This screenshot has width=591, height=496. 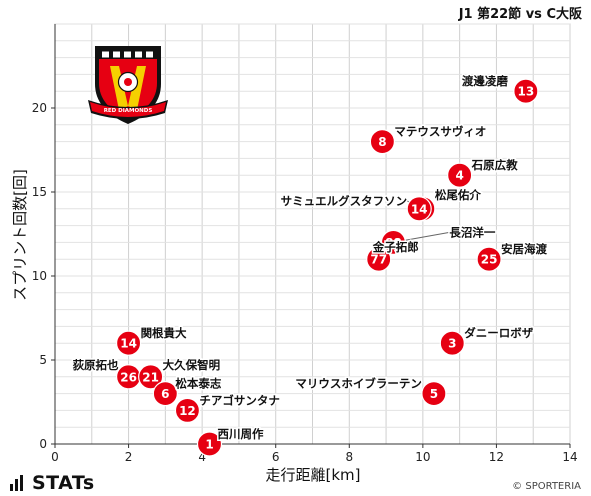 I want to click on player-number: 26, so click(x=128, y=377).